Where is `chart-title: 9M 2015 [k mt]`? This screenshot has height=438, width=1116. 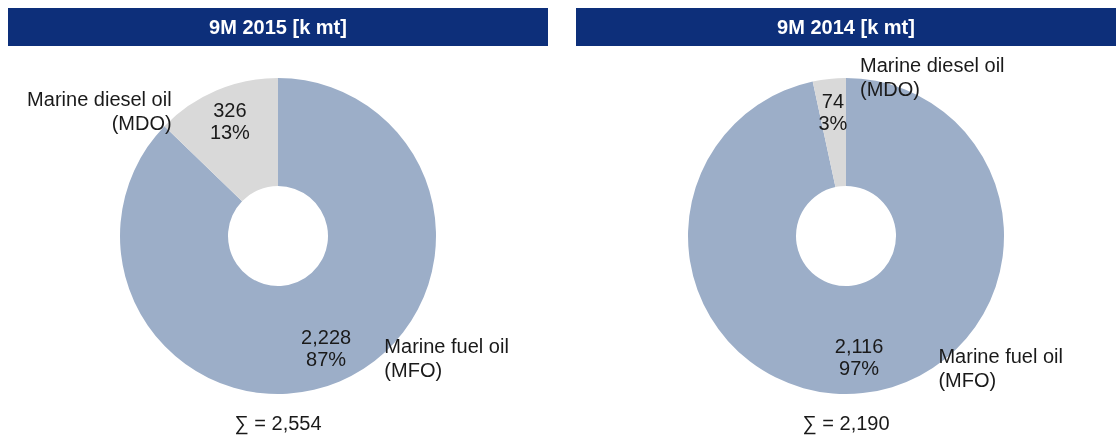 chart-title: 9M 2015 [k mt] is located at coordinates (278, 27).